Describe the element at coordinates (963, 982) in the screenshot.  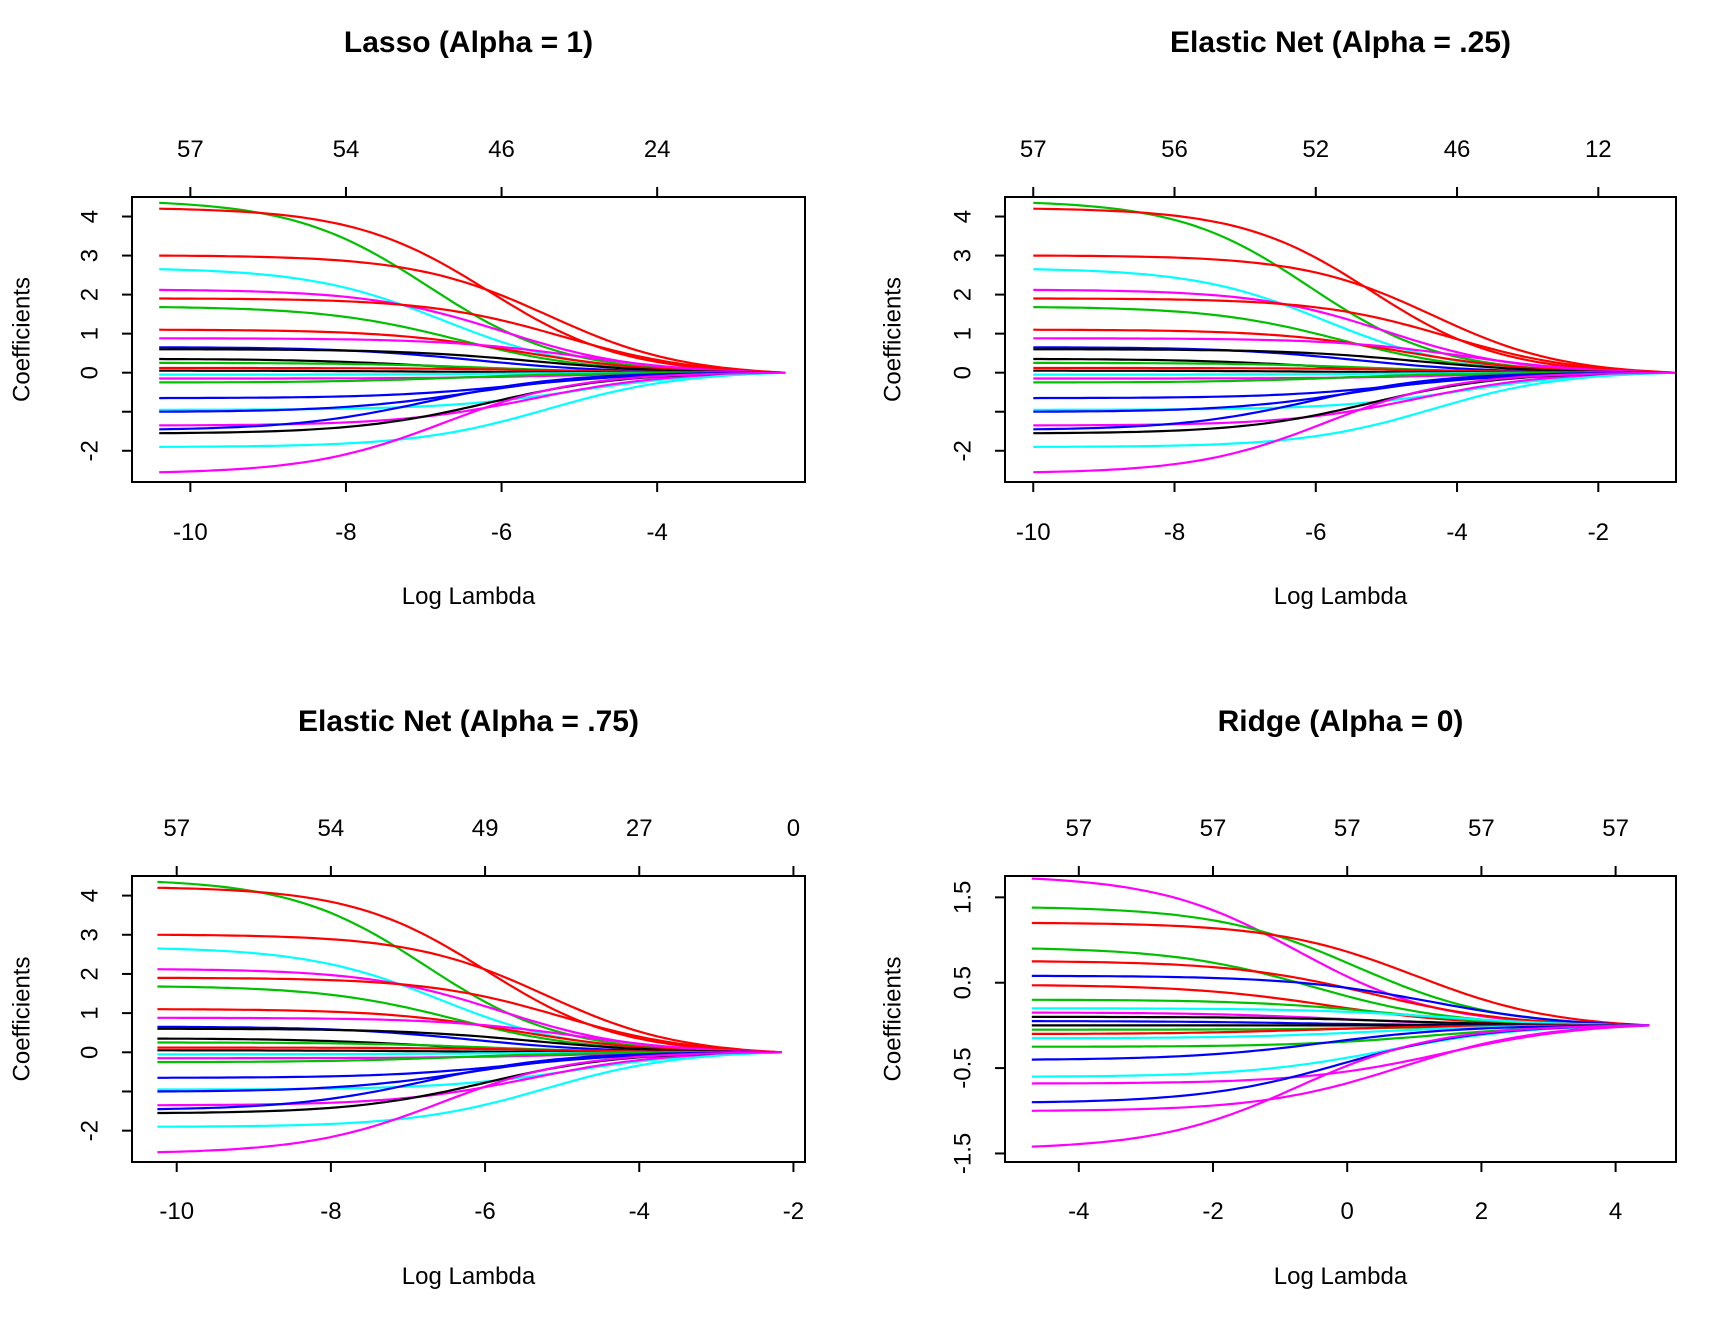
I see `y-tick-label: 0.5` at that location.